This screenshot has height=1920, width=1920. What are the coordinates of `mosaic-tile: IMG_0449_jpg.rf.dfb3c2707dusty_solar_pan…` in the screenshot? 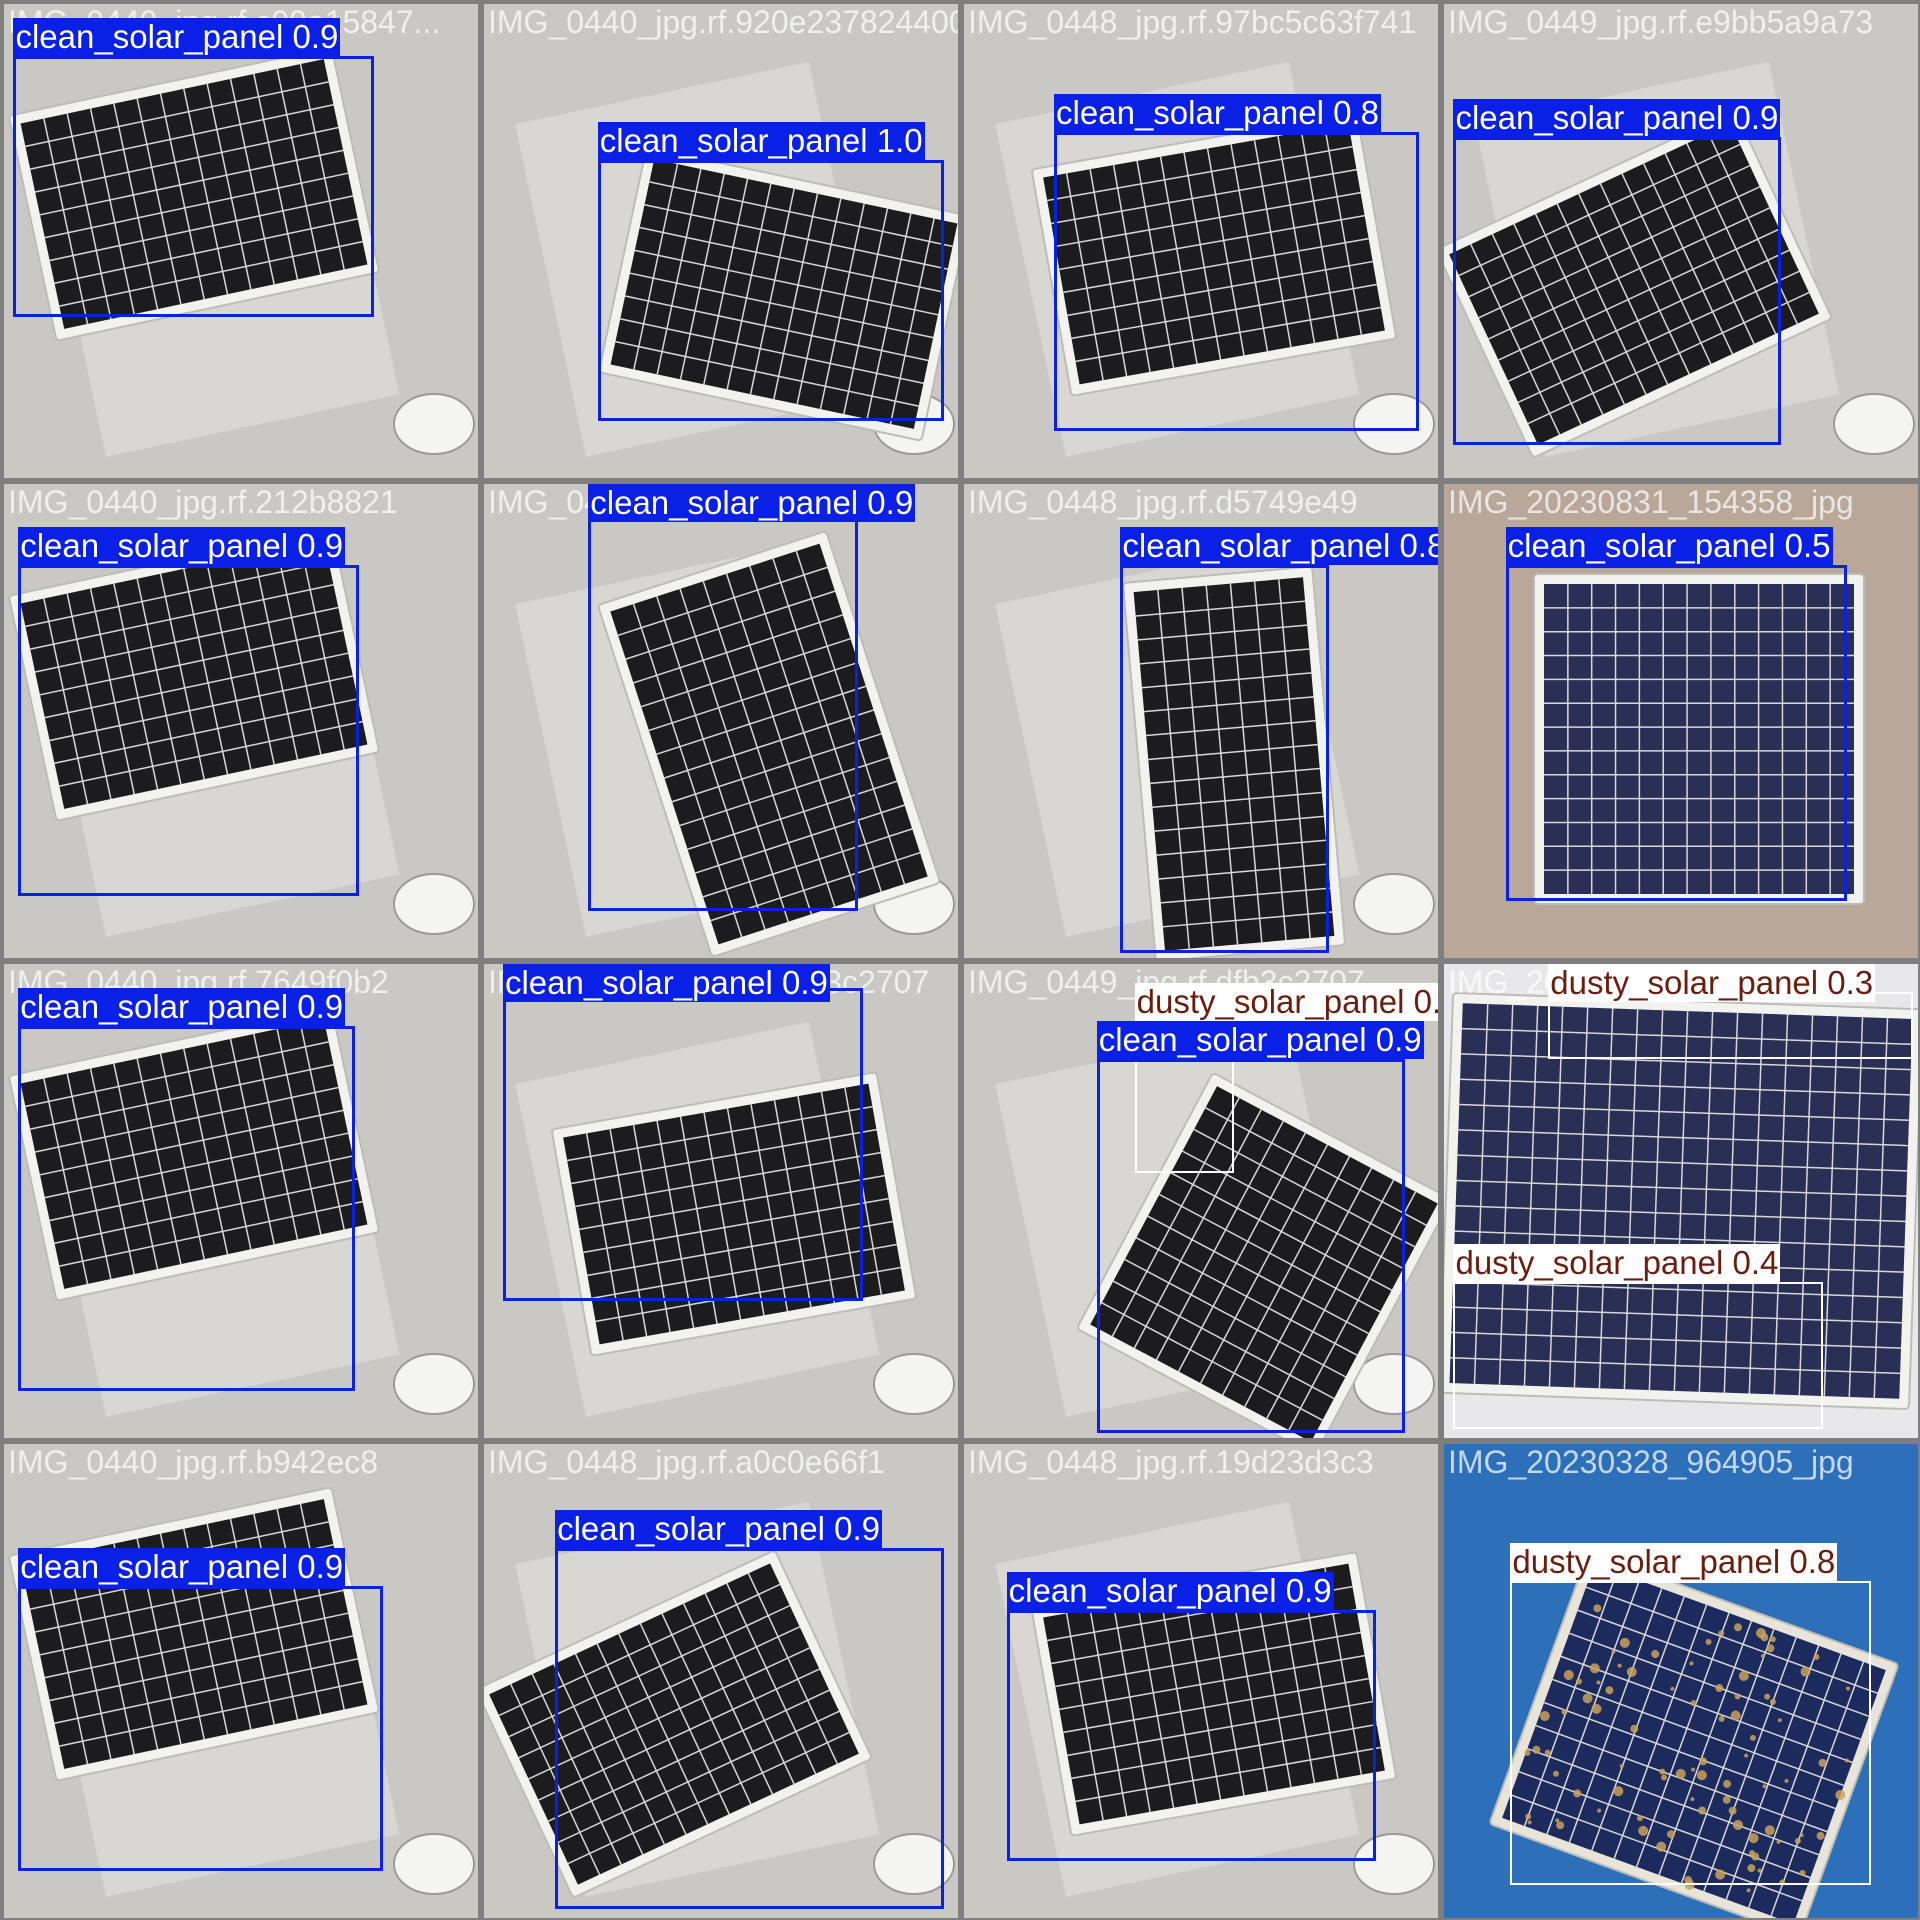 It's located at (1201, 1201).